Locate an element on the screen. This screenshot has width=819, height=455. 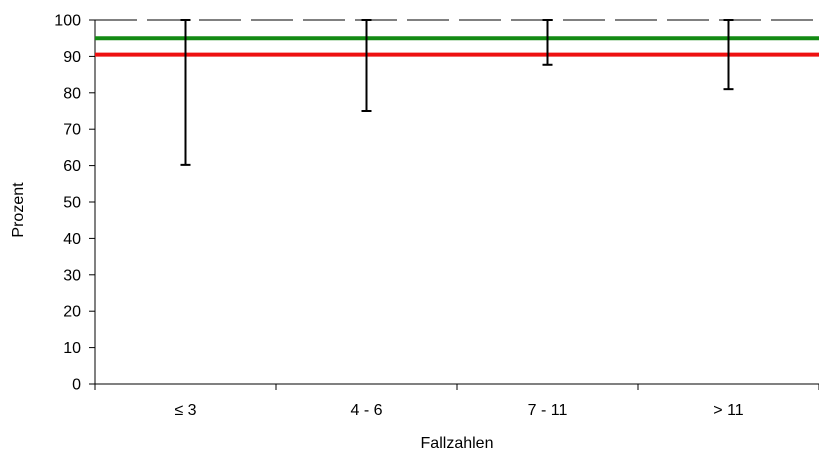
y-axis-title: Prozent is located at coordinates (18, 210).